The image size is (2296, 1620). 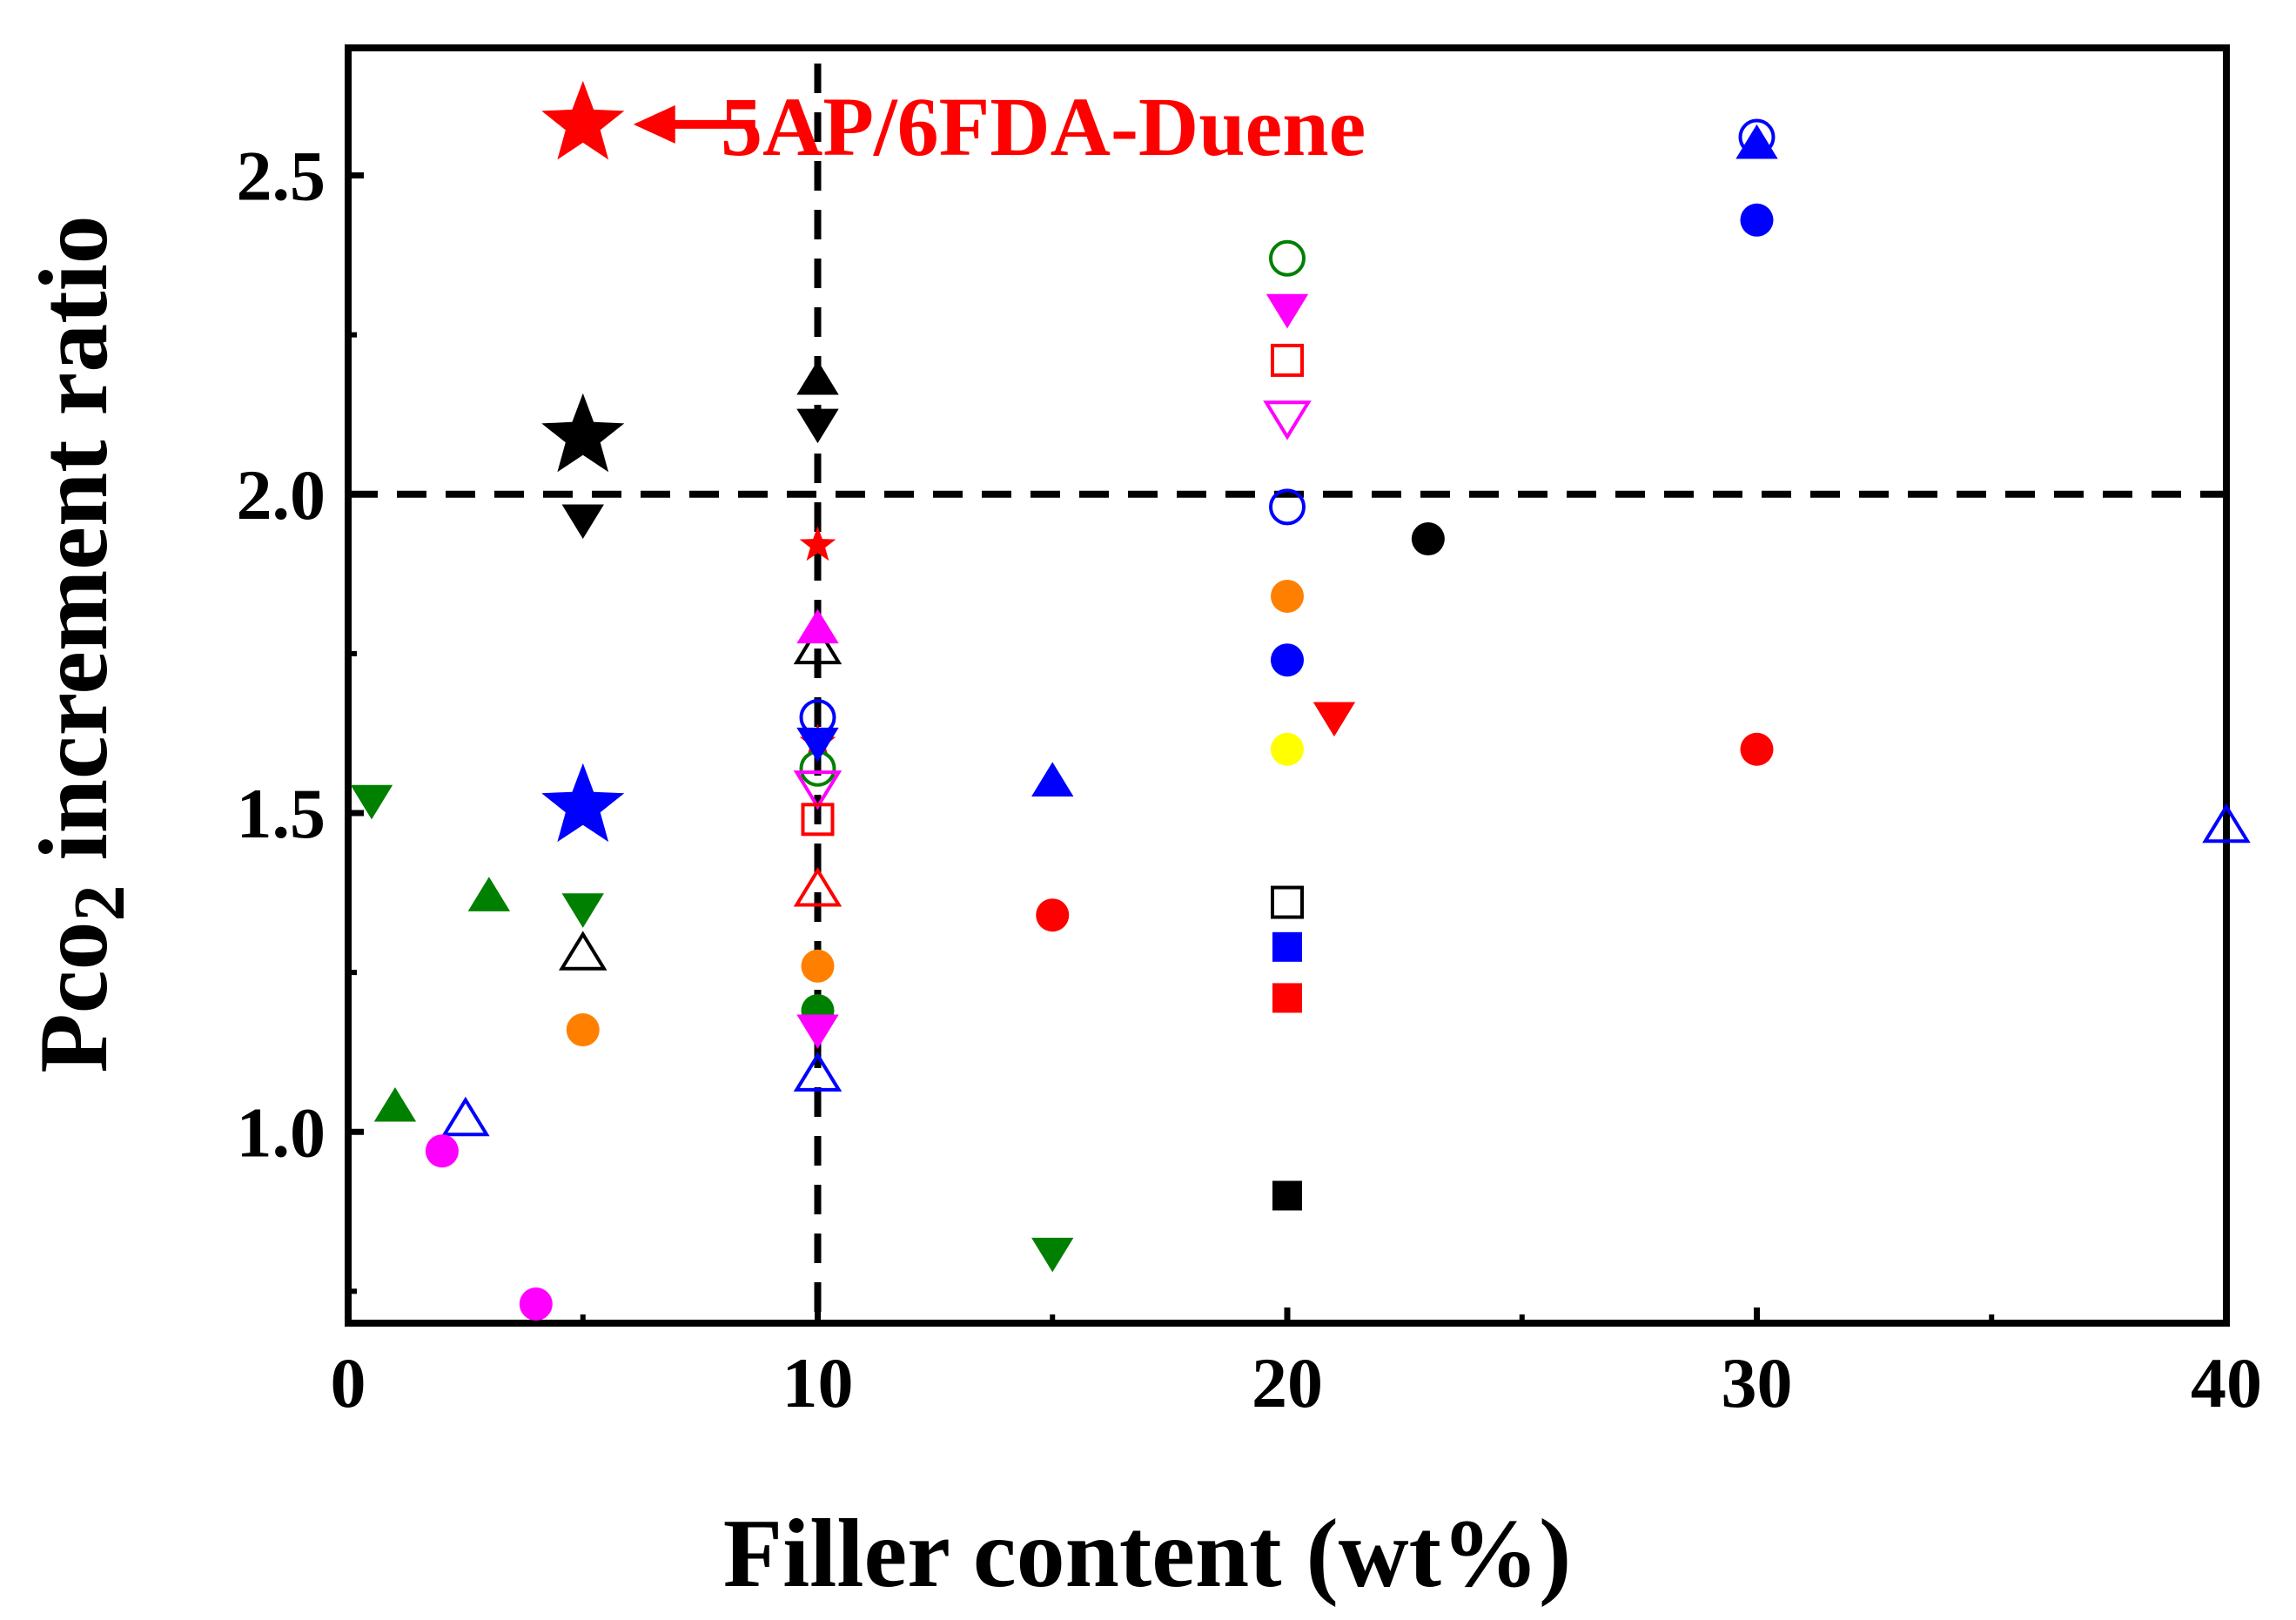 I want to click on annotation-group: 5AP/6FDA-Duene, so click(x=999, y=127).